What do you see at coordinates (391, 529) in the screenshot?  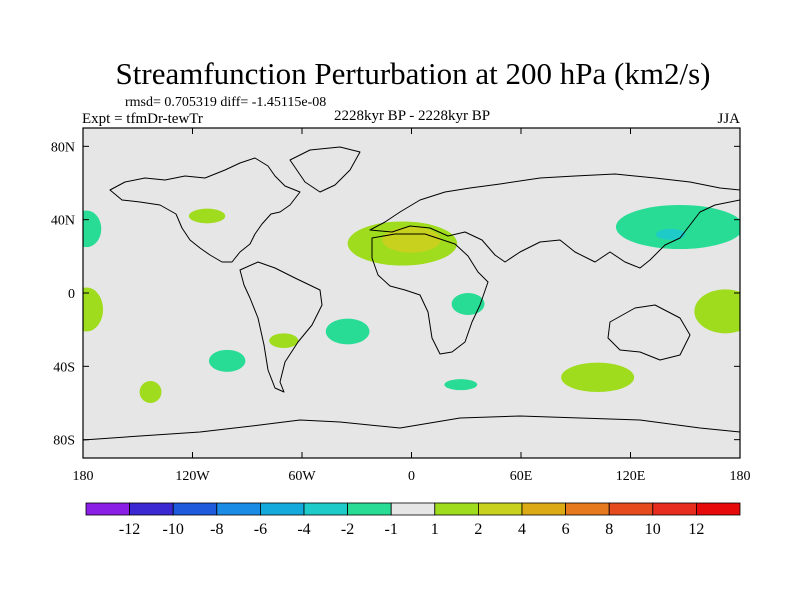 I see `colorbar-label: -1` at bounding box center [391, 529].